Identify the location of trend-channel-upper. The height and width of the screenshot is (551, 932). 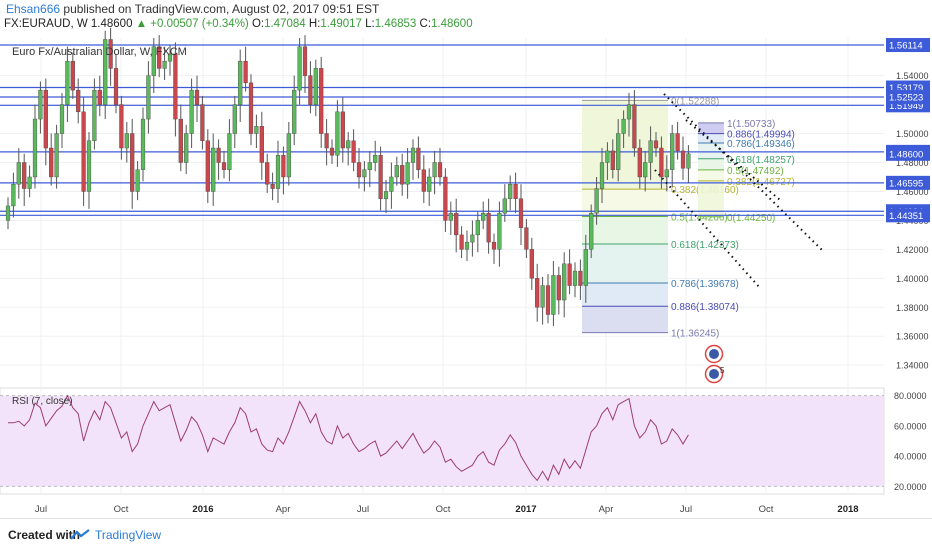
(743, 172).